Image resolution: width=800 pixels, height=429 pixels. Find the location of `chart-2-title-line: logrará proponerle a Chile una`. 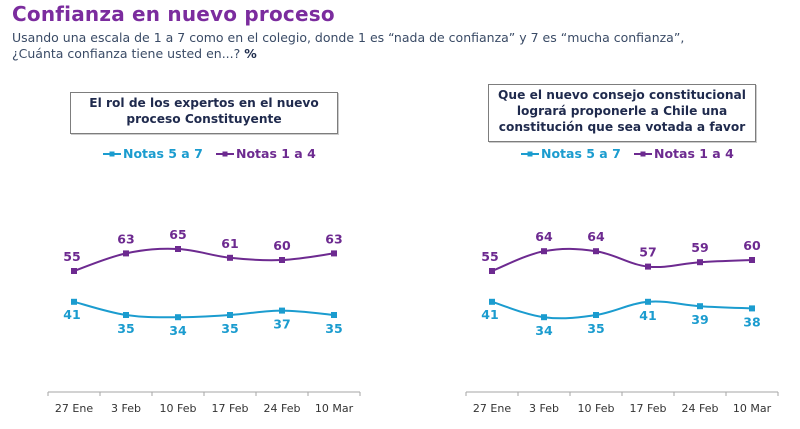

chart-2-title-line: logrará proponerle a Chile una is located at coordinates (622, 111).